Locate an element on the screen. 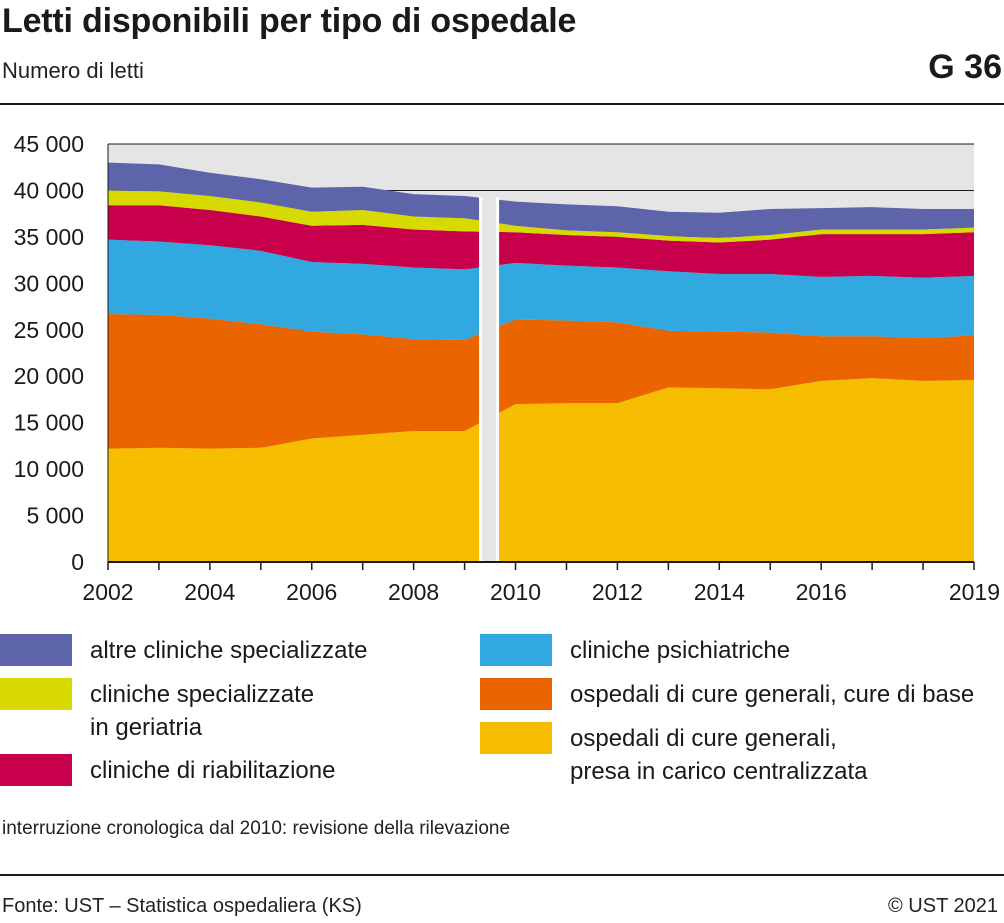  x-tick-labels: 2002 2004 2006 2008 2010 2012 2014 2016 2019 is located at coordinates (541, 592).